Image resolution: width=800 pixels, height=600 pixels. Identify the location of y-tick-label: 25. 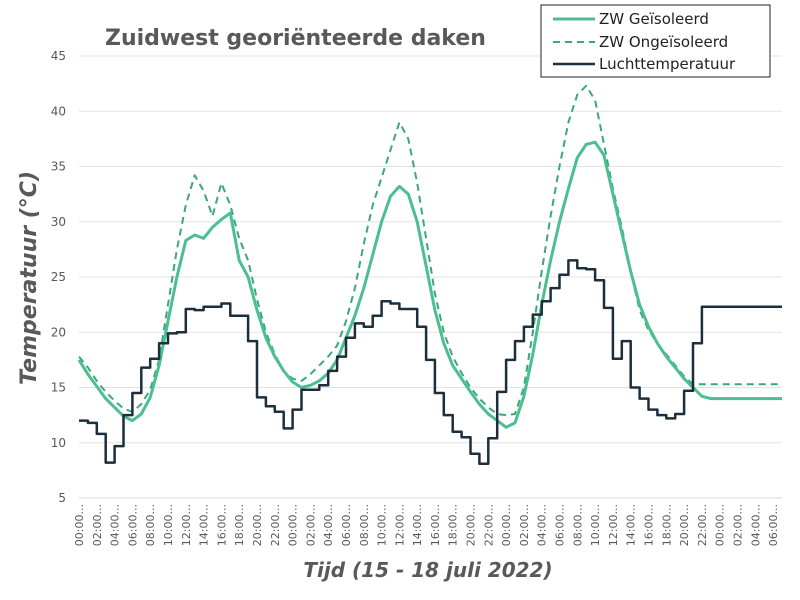
(58, 277).